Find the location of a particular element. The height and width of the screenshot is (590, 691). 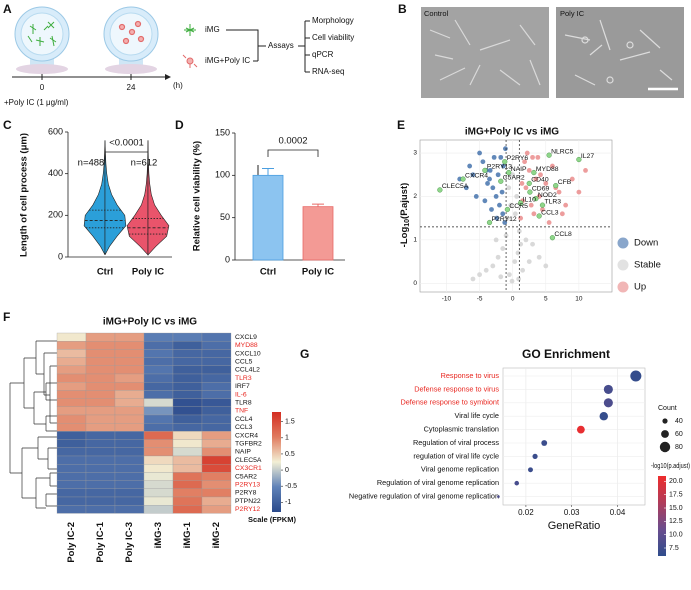

legend-label: 60 is located at coordinates (679, 434).